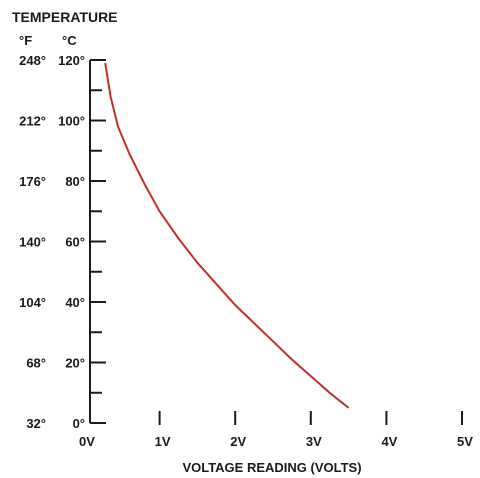 This screenshot has height=478, width=480. Describe the element at coordinates (32, 181) in the screenshot. I see `y-tick-label-fahrenheit: 176°` at that location.